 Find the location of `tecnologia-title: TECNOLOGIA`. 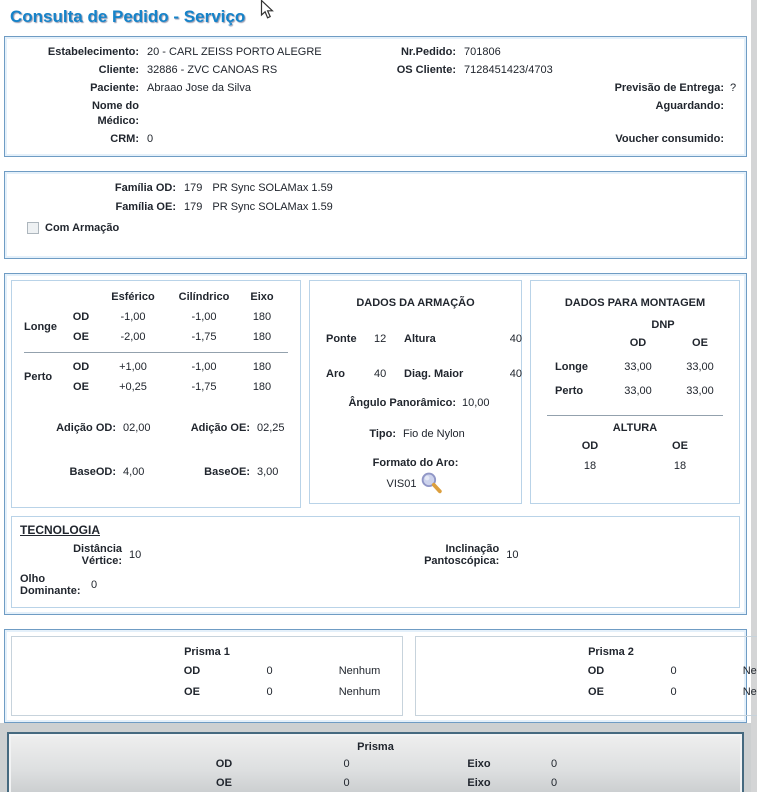

tecnologia-title: TECNOLOGIA is located at coordinates (60, 530).